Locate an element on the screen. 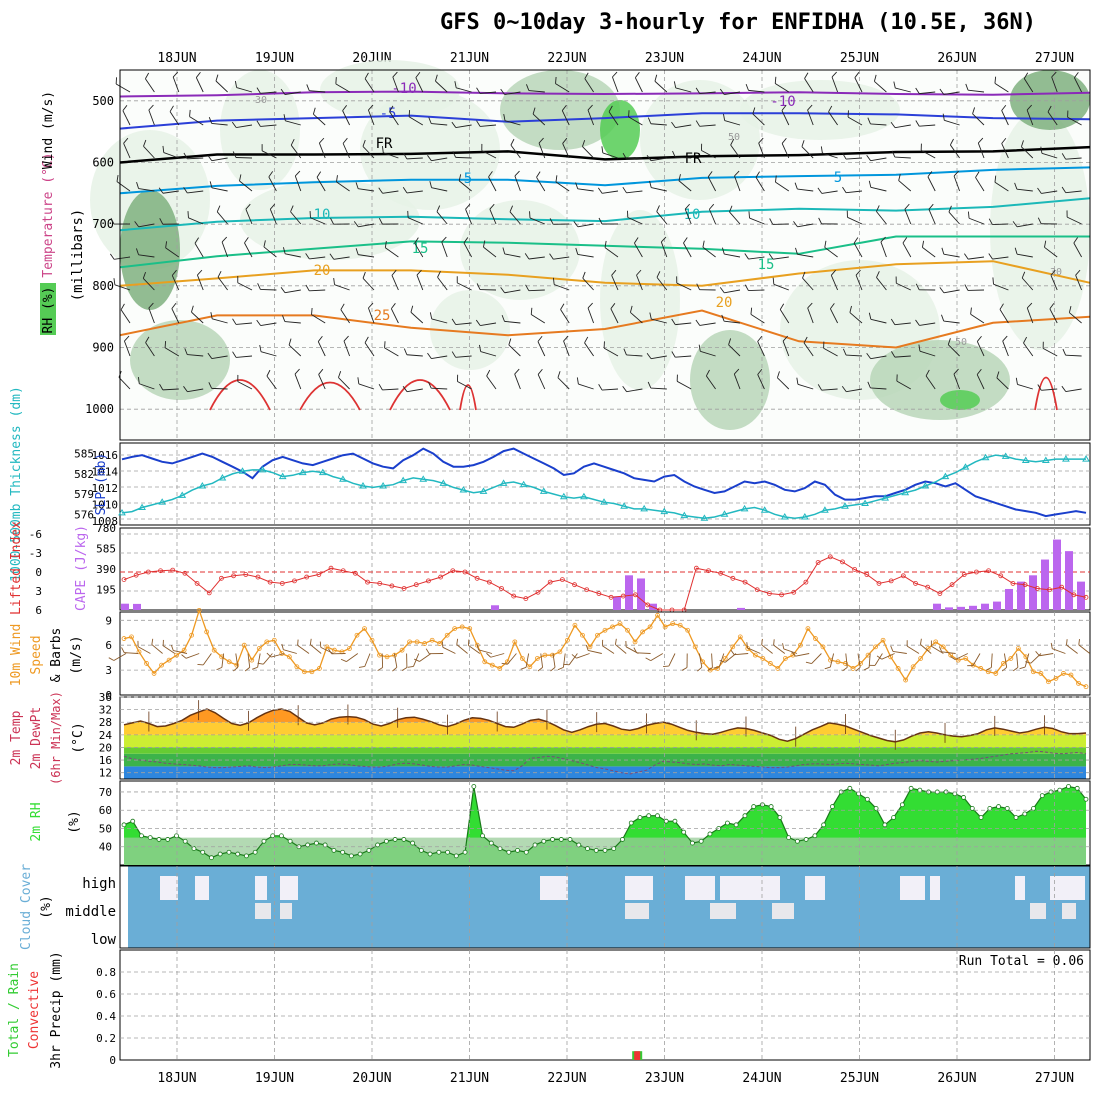 The image size is (1100, 1100). slp-tick-label: 1014 is located at coordinates (105, 472).